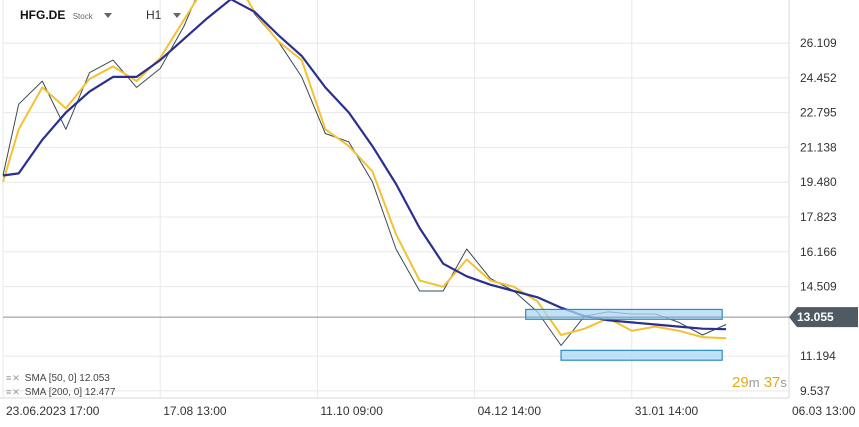 The image size is (859, 427). Describe the element at coordinates (824, 411) in the screenshot. I see `x-tick-label: 06.03 13:00` at that location.